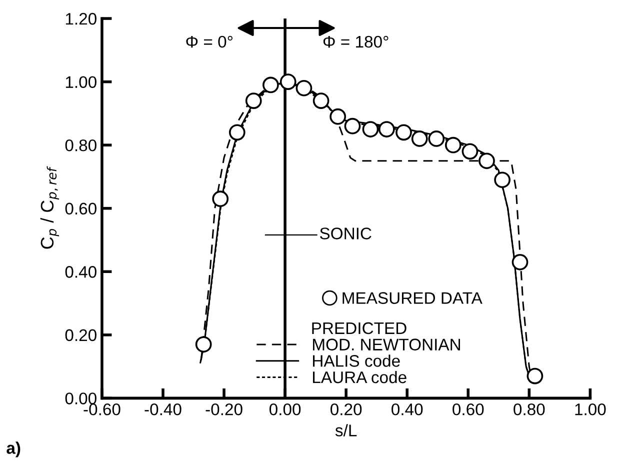 This screenshot has height=463, width=618. Describe the element at coordinates (468, 409) in the screenshot. I see `x-tick-label: 0.60` at that location.